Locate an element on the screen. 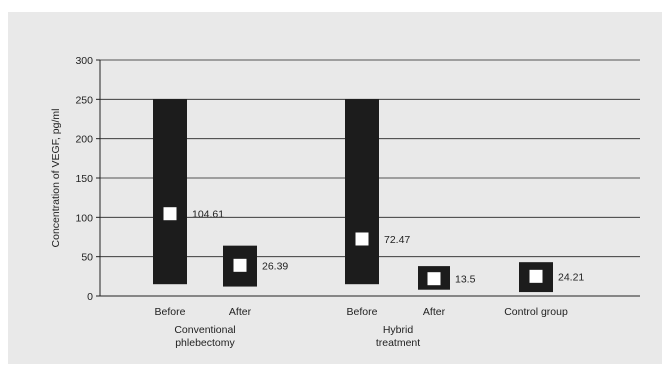 The width and height of the screenshot is (670, 367). median-value-label: 72.47 is located at coordinates (397, 240).